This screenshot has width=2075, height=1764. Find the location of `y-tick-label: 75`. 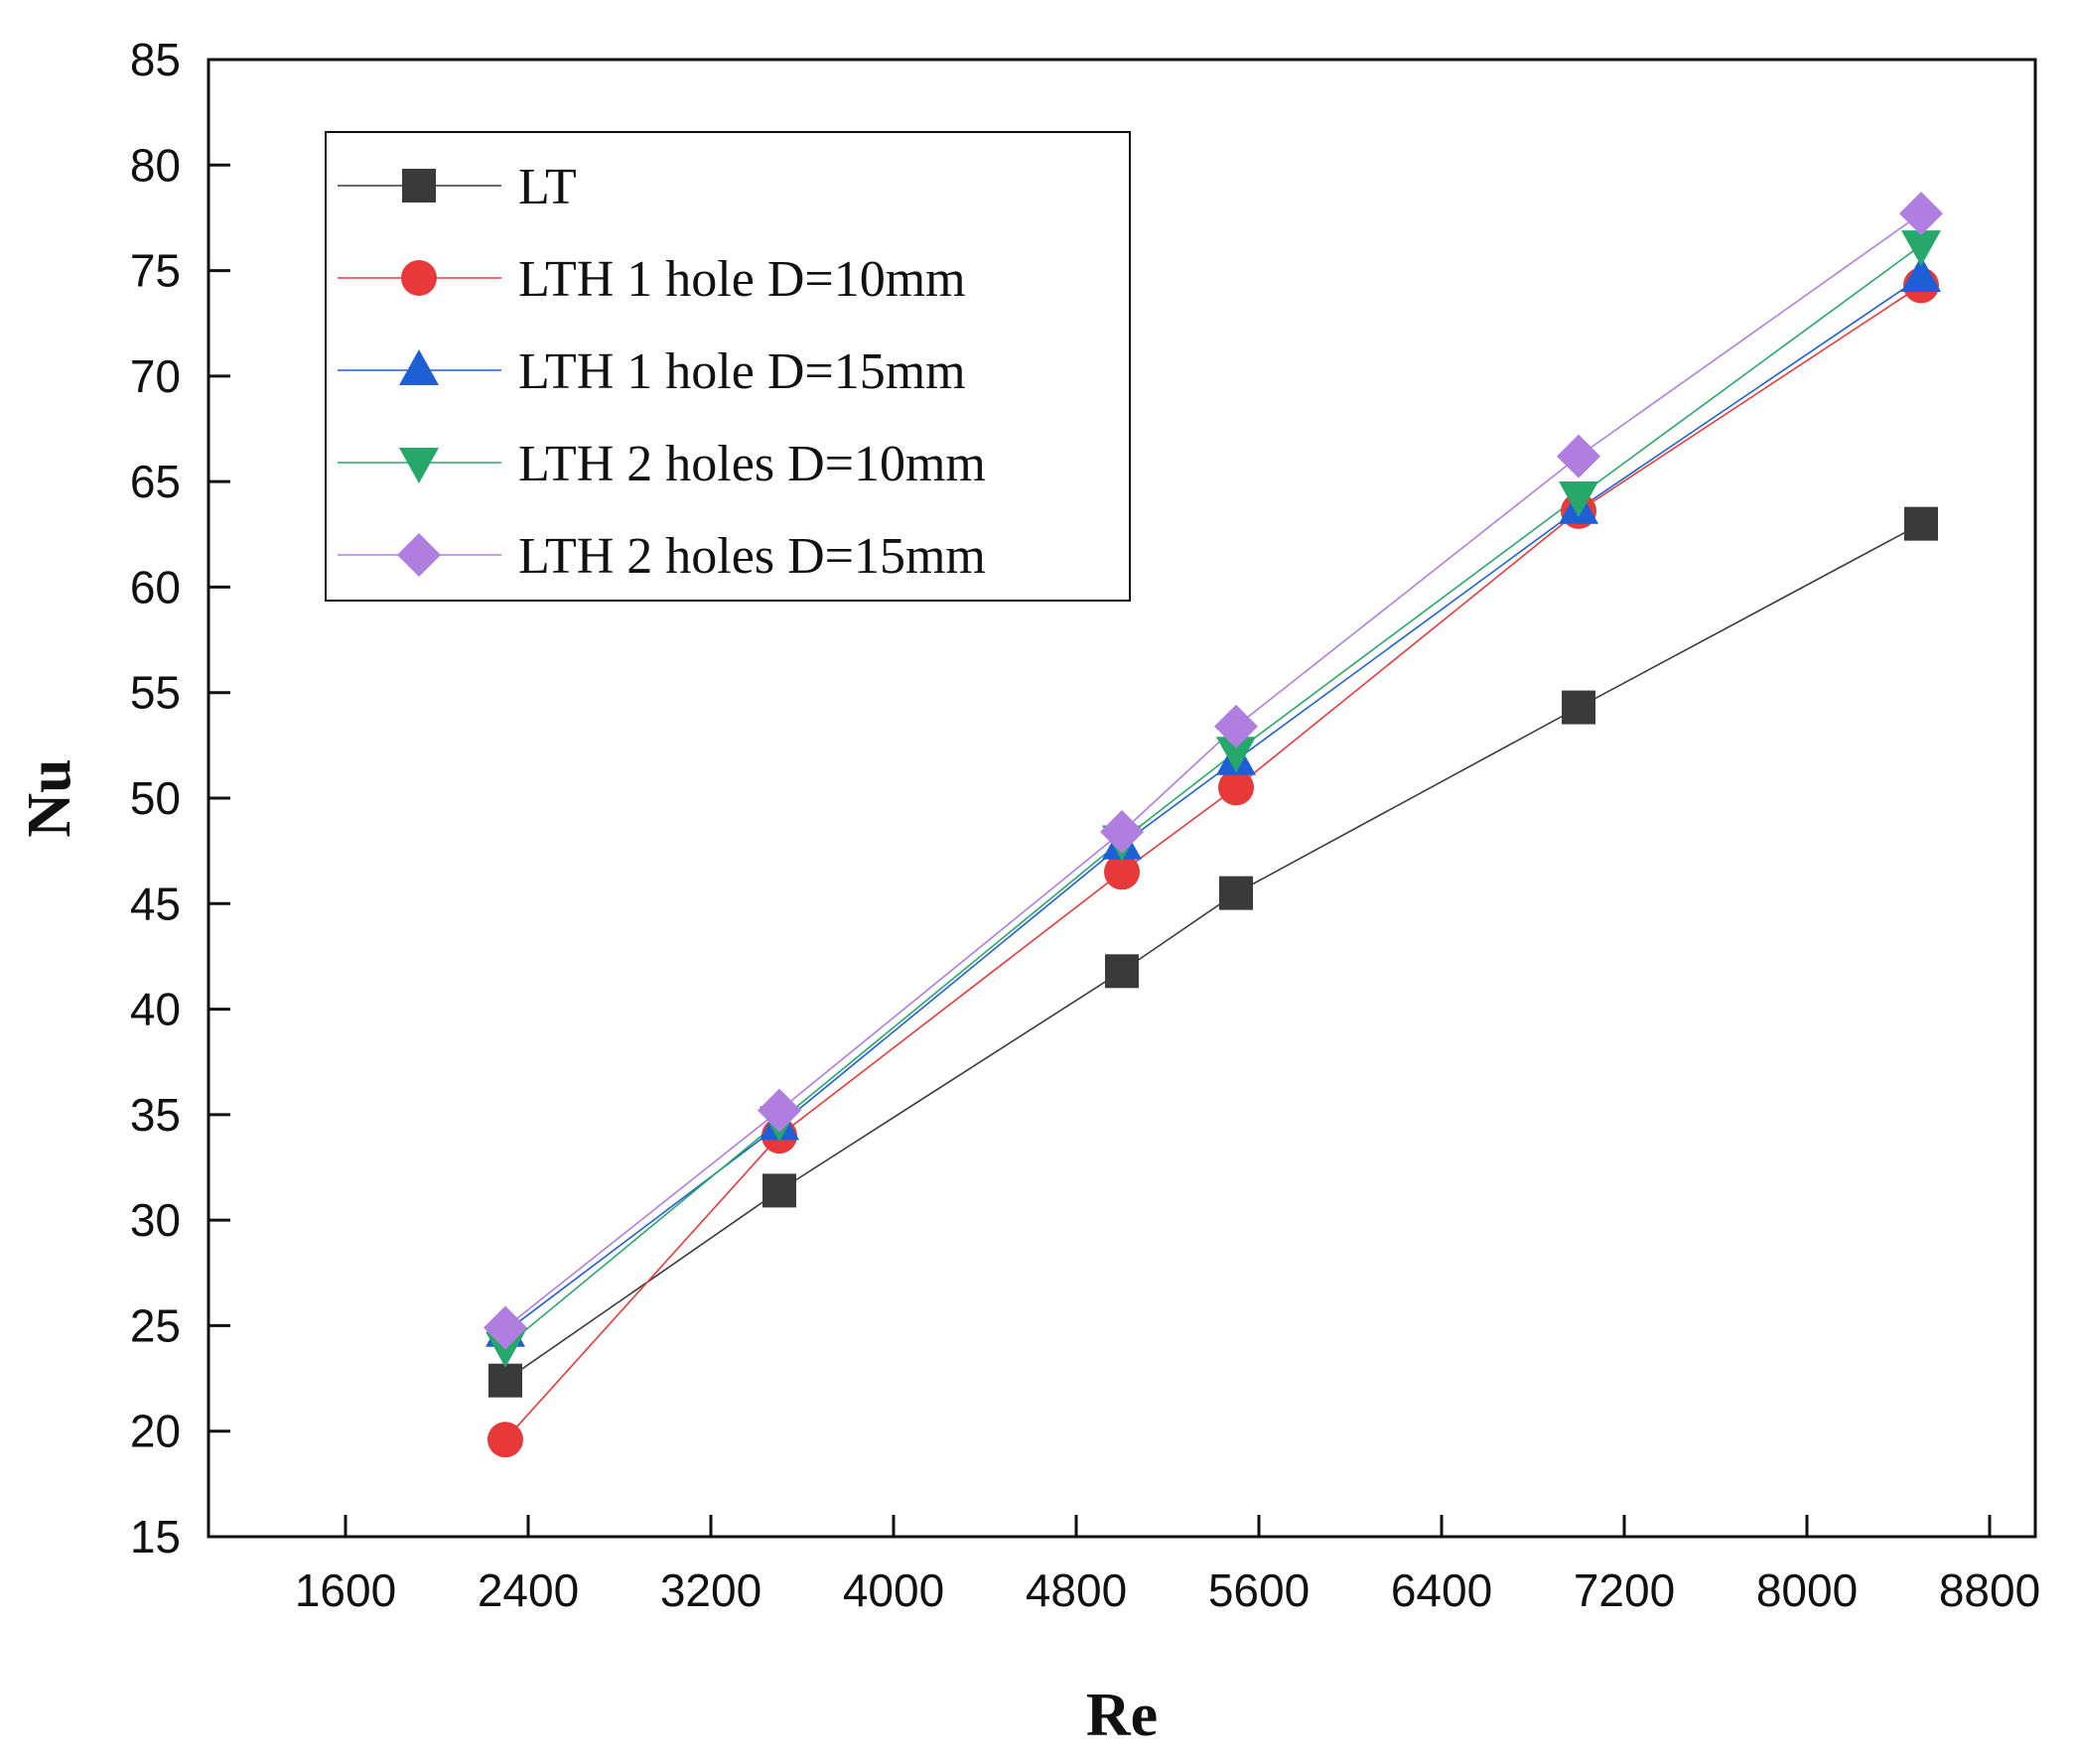

y-tick-label: 75 is located at coordinates (155, 271).